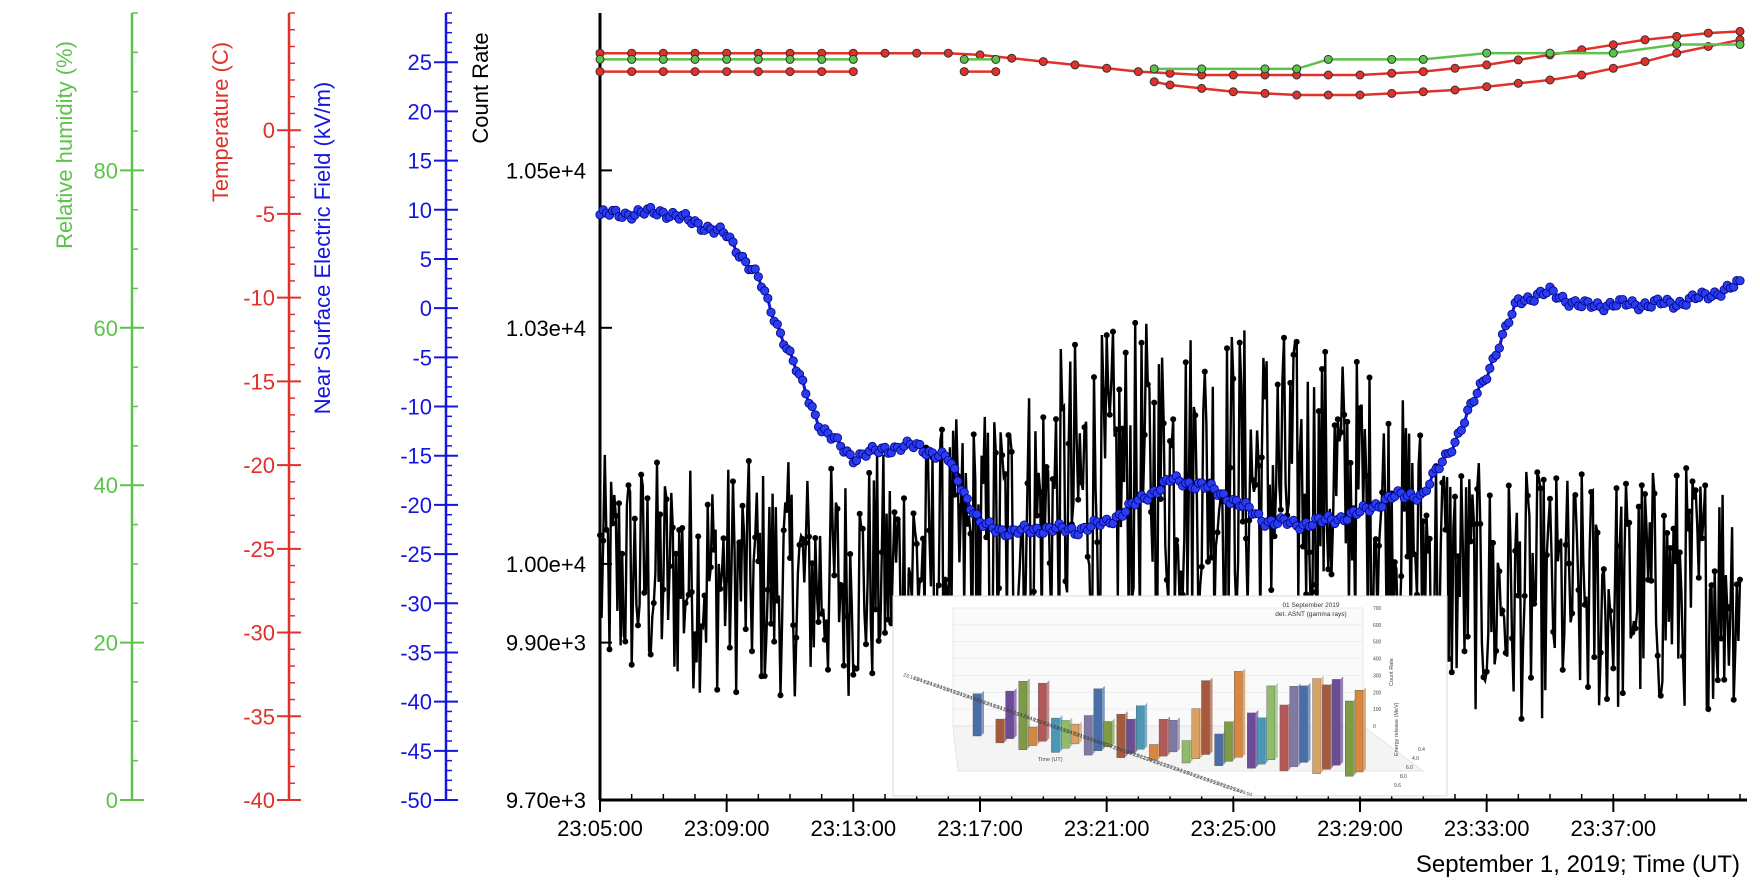 This screenshot has height=882, width=1760. I want to click on field-tick-label: -45, so click(416, 751).